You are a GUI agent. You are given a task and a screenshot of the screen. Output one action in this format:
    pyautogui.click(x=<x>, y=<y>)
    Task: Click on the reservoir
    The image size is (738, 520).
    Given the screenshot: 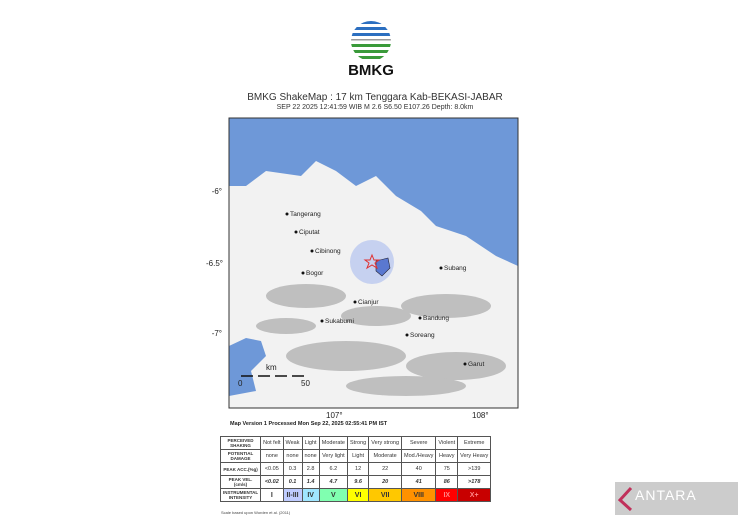 What is the action you would take?
    pyautogui.click(x=383, y=267)
    